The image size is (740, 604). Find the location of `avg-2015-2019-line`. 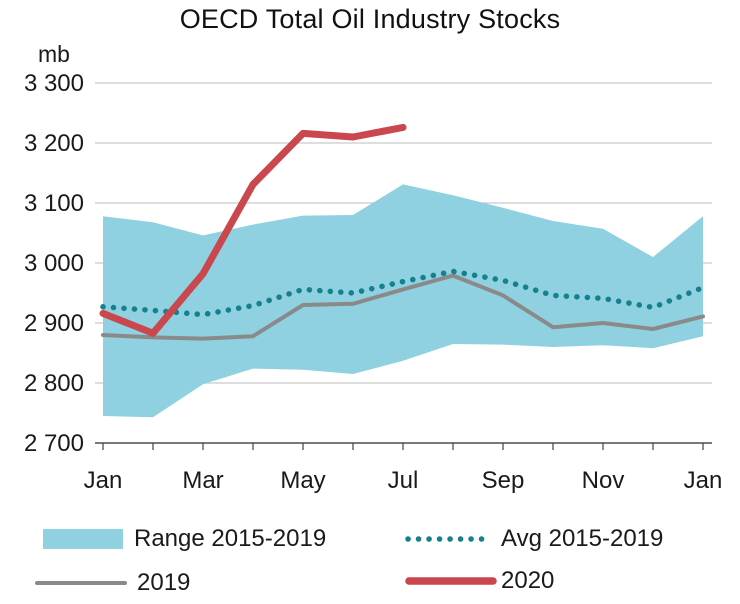

avg-2015-2019-line is located at coordinates (403, 293).